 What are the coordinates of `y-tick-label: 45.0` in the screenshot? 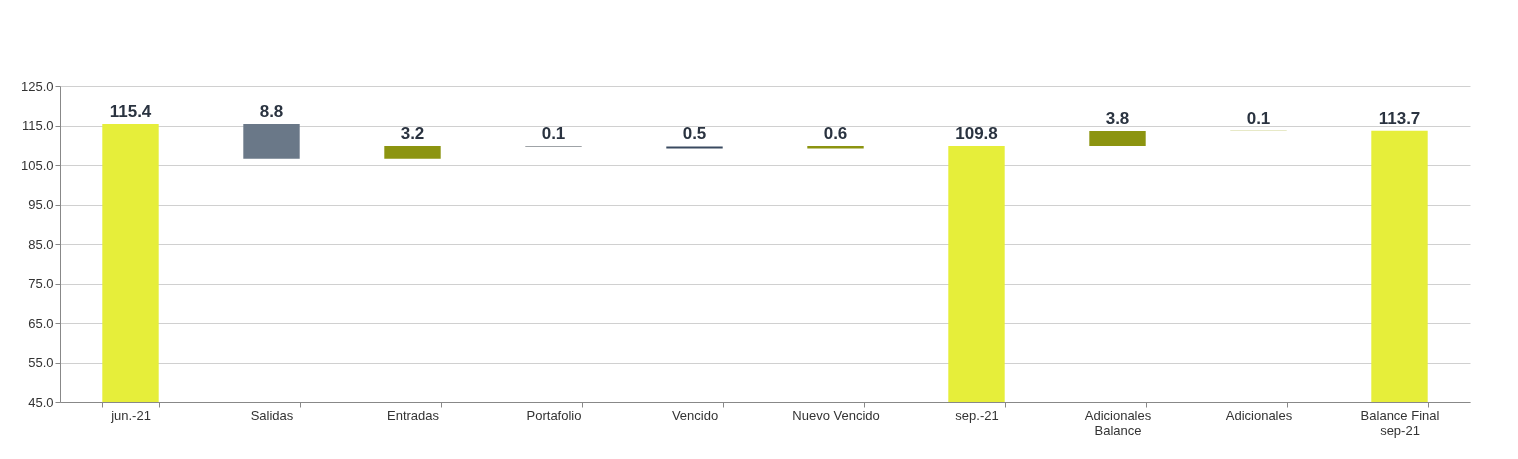 It's located at (41, 402).